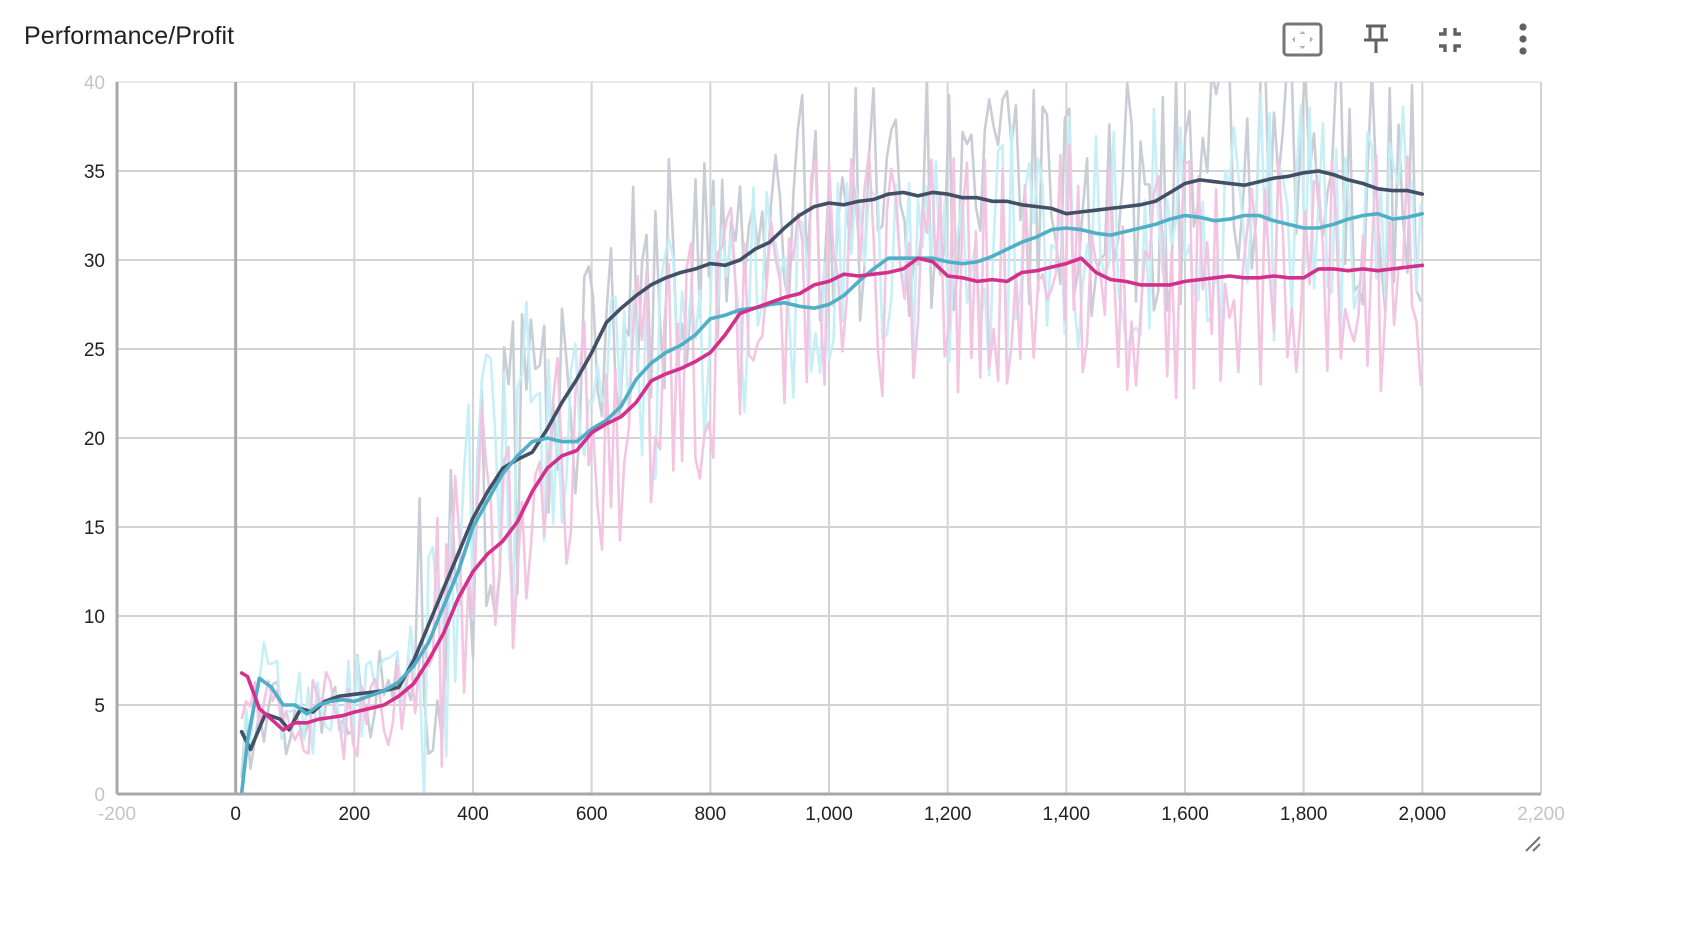 The image size is (1692, 946). What do you see at coordinates (1423, 814) in the screenshot?
I see `x-tick-label: 2,000` at bounding box center [1423, 814].